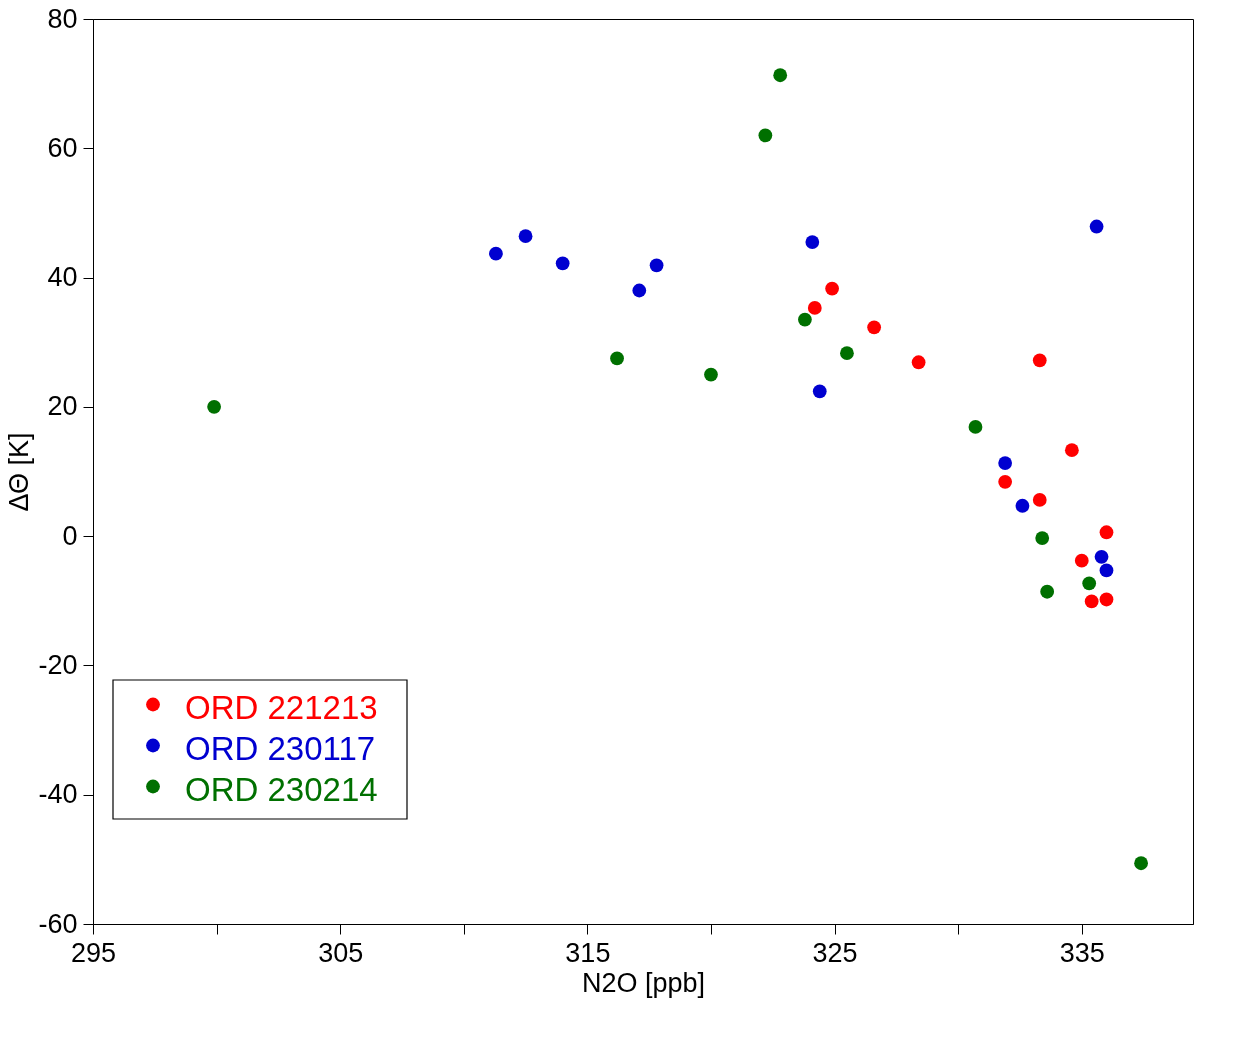  What do you see at coordinates (643, 982) in the screenshot?
I see `x-axis-title: N2O [ppb]` at bounding box center [643, 982].